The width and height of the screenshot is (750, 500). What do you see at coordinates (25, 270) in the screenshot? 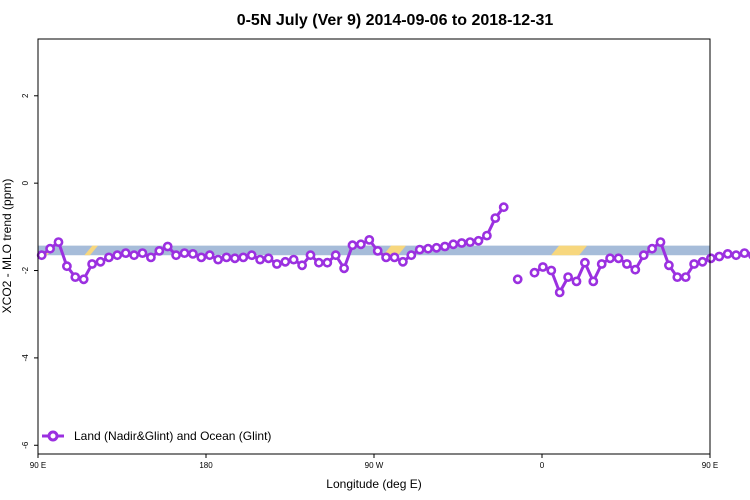
I see `y-tick-label: -2` at bounding box center [25, 270].